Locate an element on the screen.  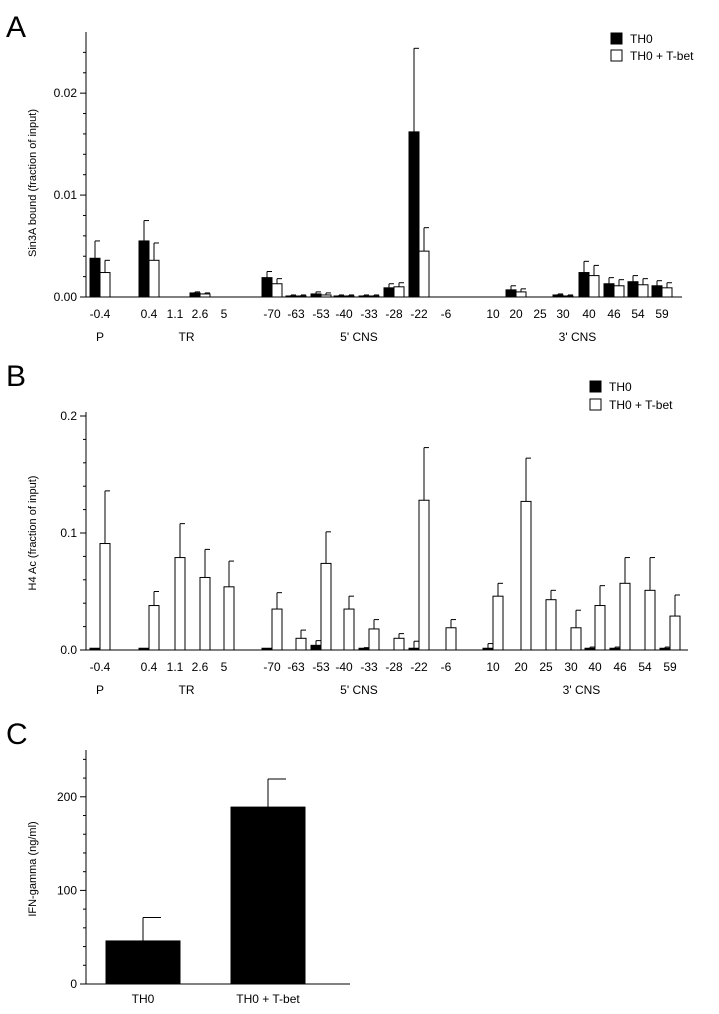
panel-a-category-label: -53 is located at coordinates (321, 314).